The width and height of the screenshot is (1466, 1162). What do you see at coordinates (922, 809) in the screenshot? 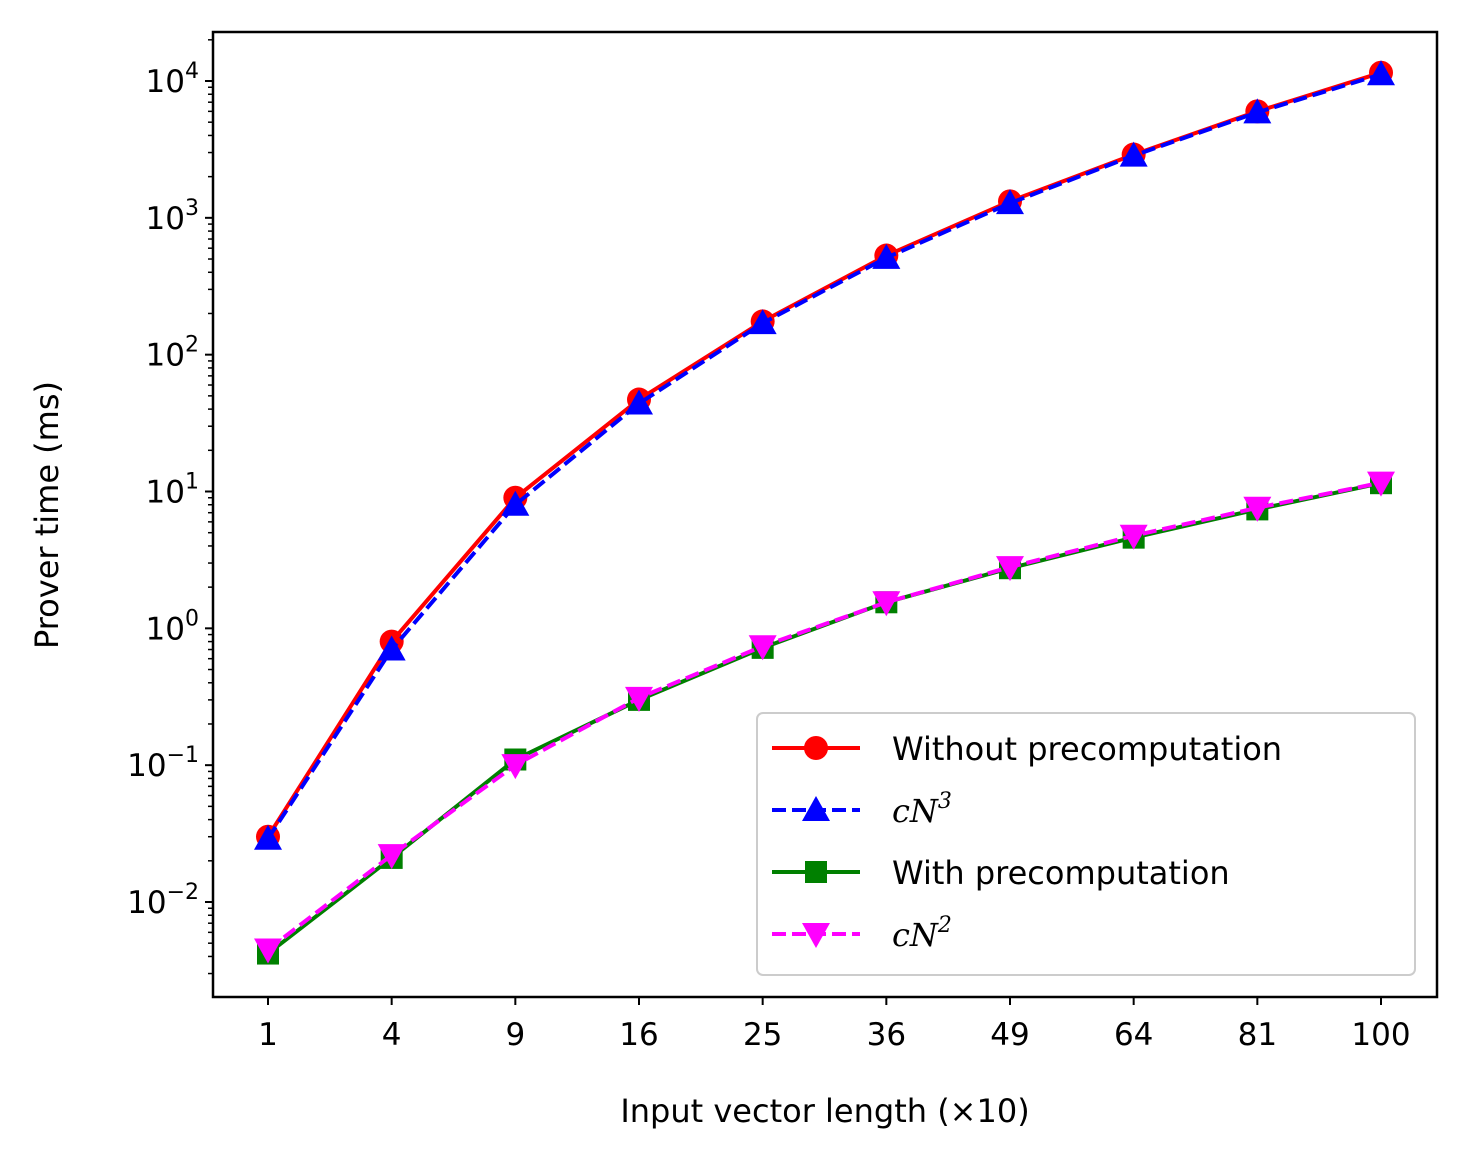
I see `legend-label: cN3` at bounding box center [922, 809].